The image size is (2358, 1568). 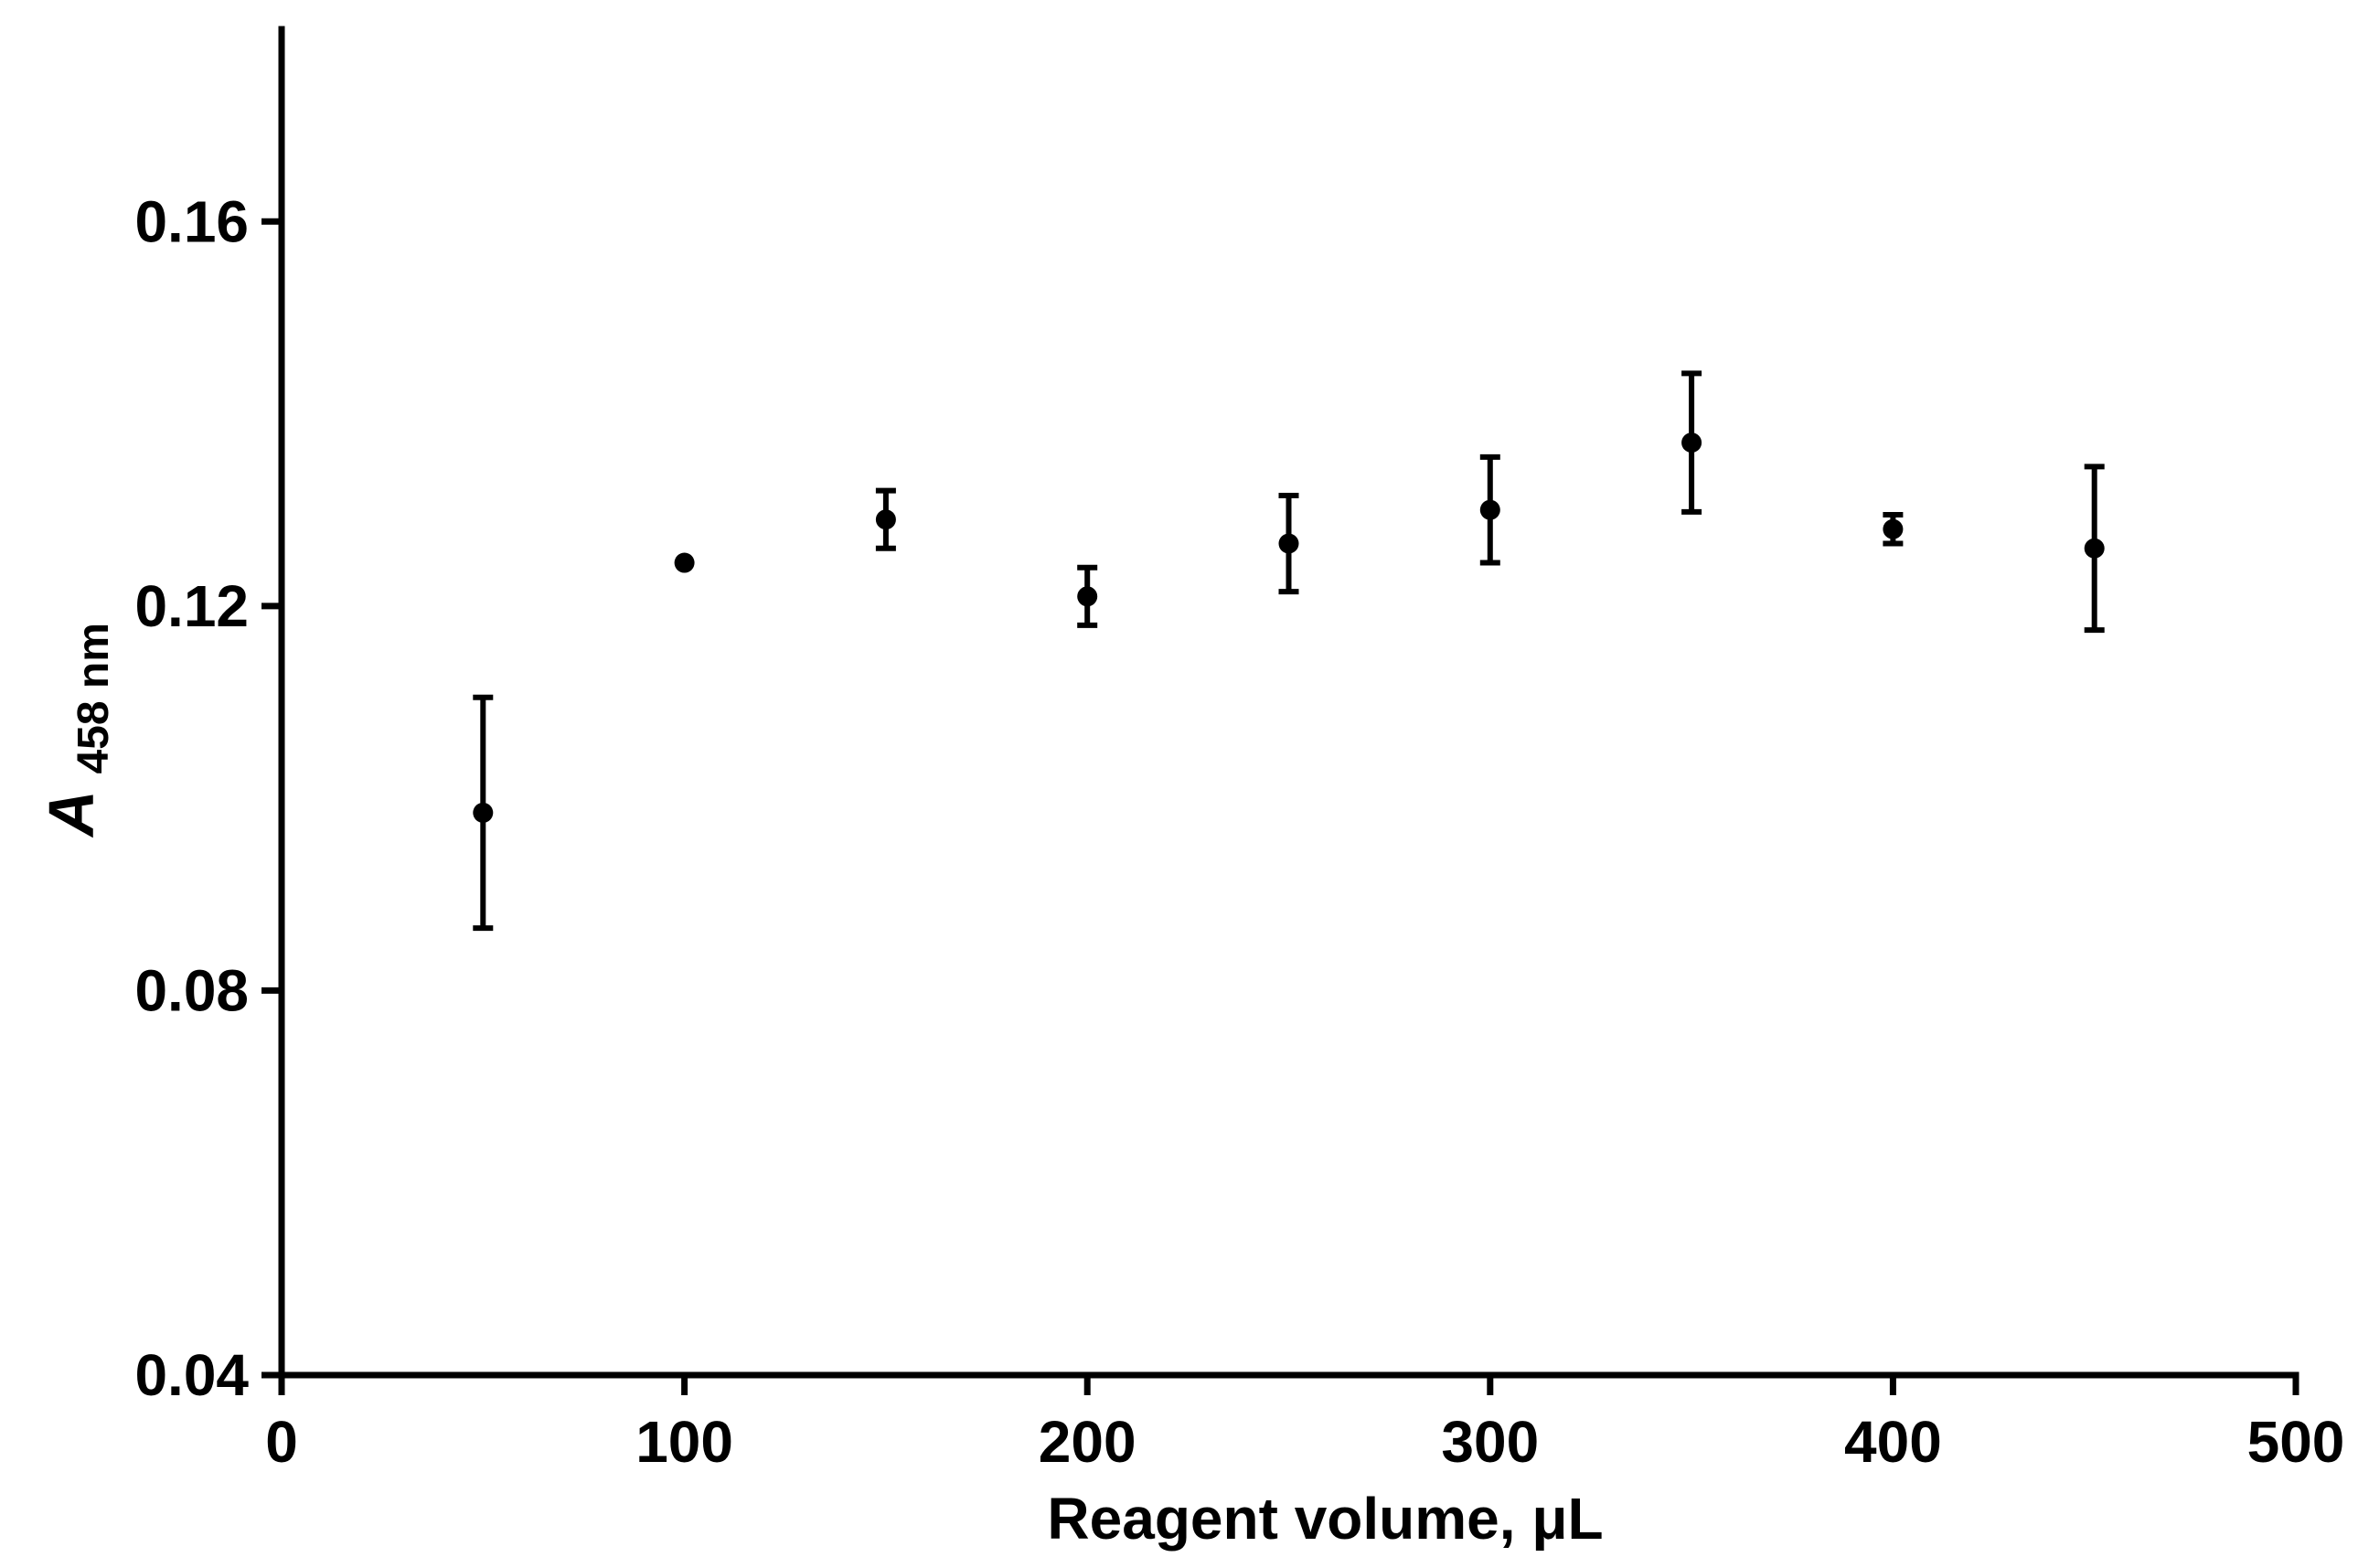 I want to click on x-tick-label: 300, so click(x=1490, y=1442).